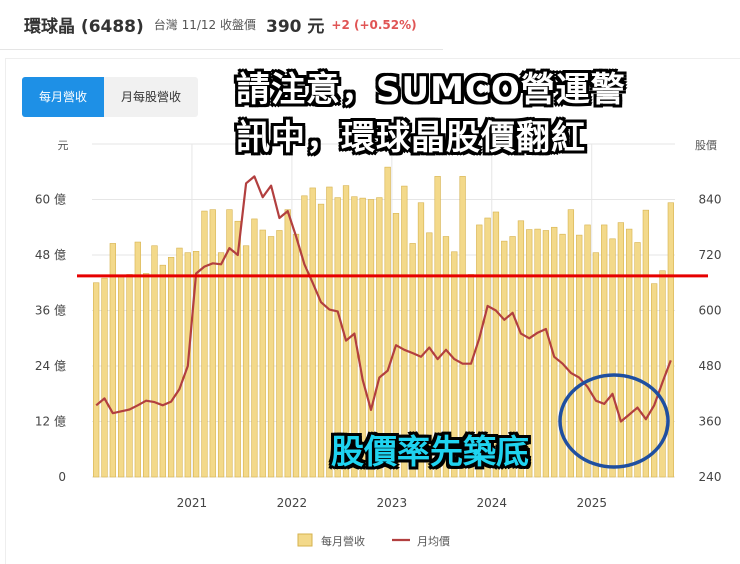 The height and width of the screenshot is (564, 740). Describe the element at coordinates (706, 145) in the screenshot. I see `right-axis-label: 股價` at that location.